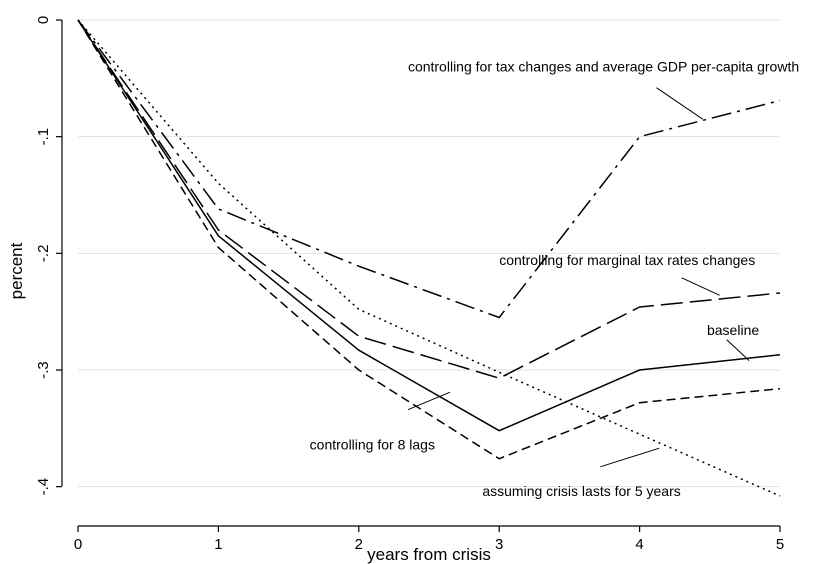 The width and height of the screenshot is (814, 564). I want to click on x-tick-label: 0, so click(78, 544).